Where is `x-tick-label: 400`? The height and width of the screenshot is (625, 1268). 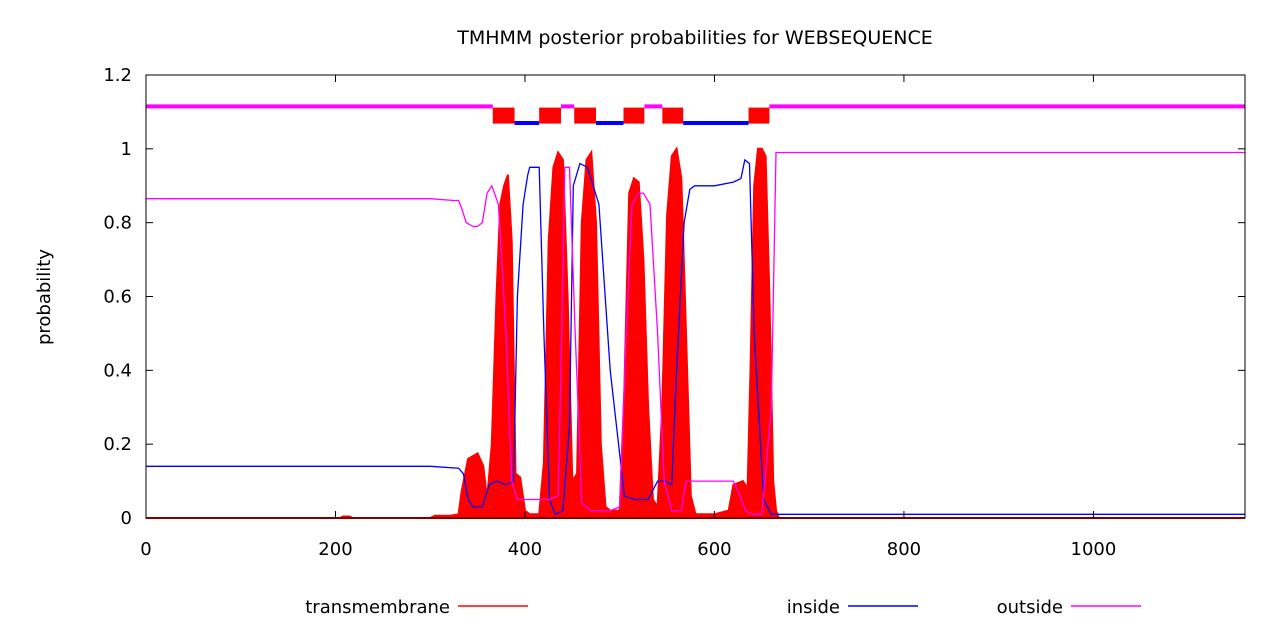 x-tick-label: 400 is located at coordinates (525, 549).